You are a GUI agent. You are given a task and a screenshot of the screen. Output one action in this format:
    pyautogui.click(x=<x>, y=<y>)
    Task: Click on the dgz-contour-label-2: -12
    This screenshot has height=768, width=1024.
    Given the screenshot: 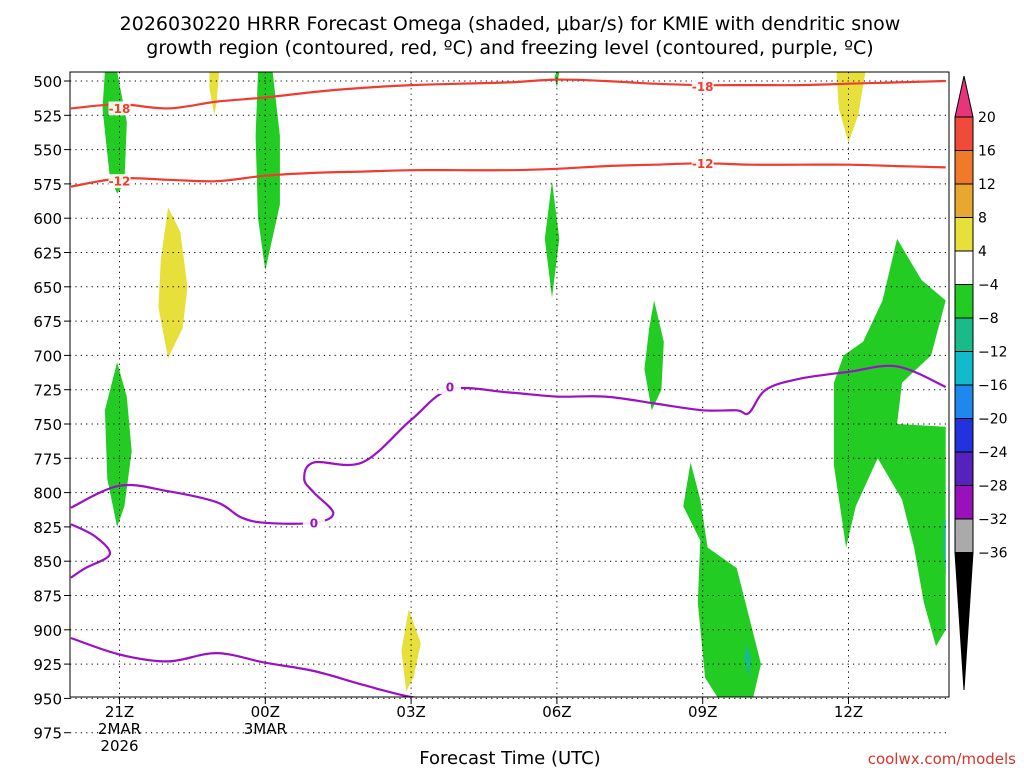 What is the action you would take?
    pyautogui.click(x=120, y=182)
    